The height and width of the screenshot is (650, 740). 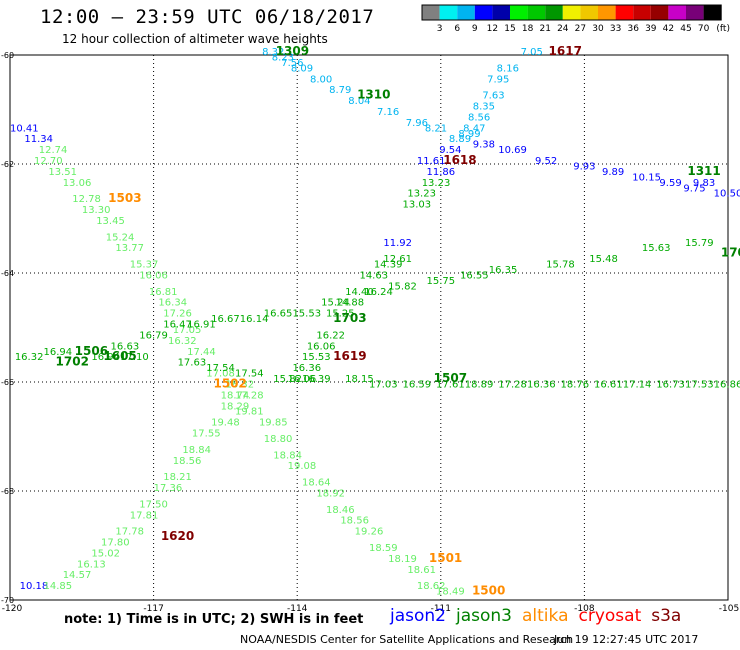 What do you see at coordinates (220, 368) in the screenshot?
I see `wave-height-value: 17.54` at bounding box center [220, 368].